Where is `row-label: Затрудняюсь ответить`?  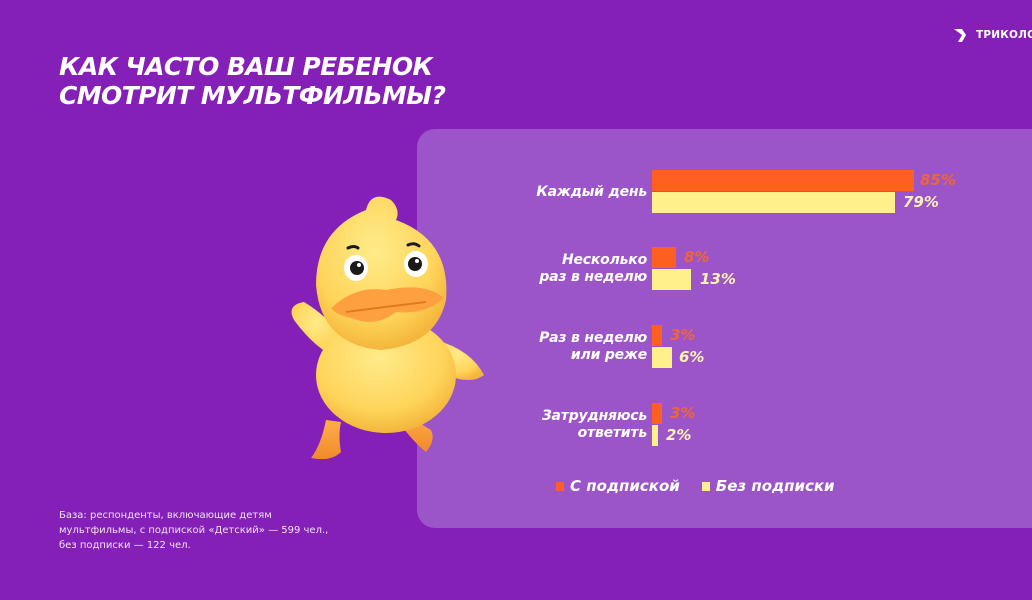
row-label: Затрудняюсь ответить is located at coordinates (594, 424).